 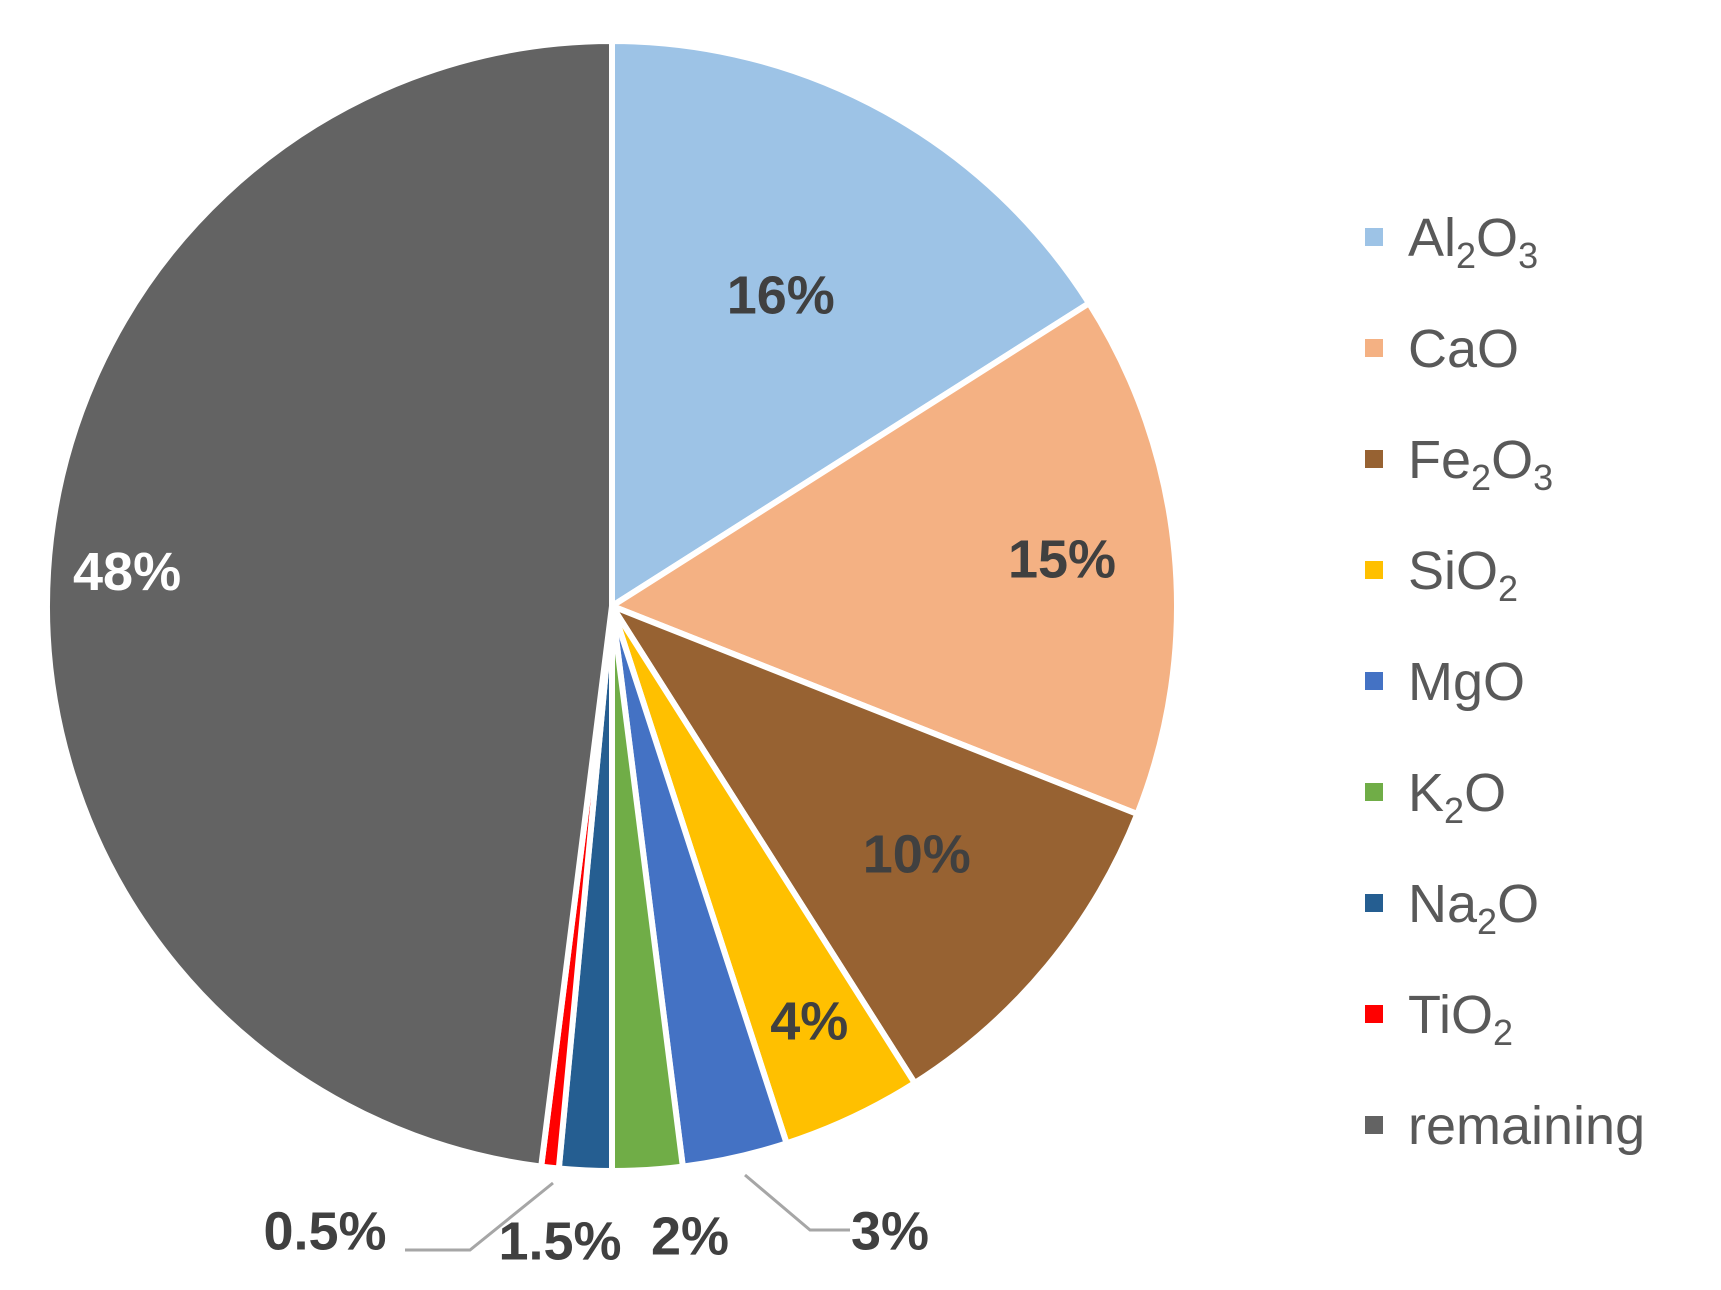 What do you see at coordinates (1062, 560) in the screenshot?
I see `data-label-cao: 15%` at bounding box center [1062, 560].